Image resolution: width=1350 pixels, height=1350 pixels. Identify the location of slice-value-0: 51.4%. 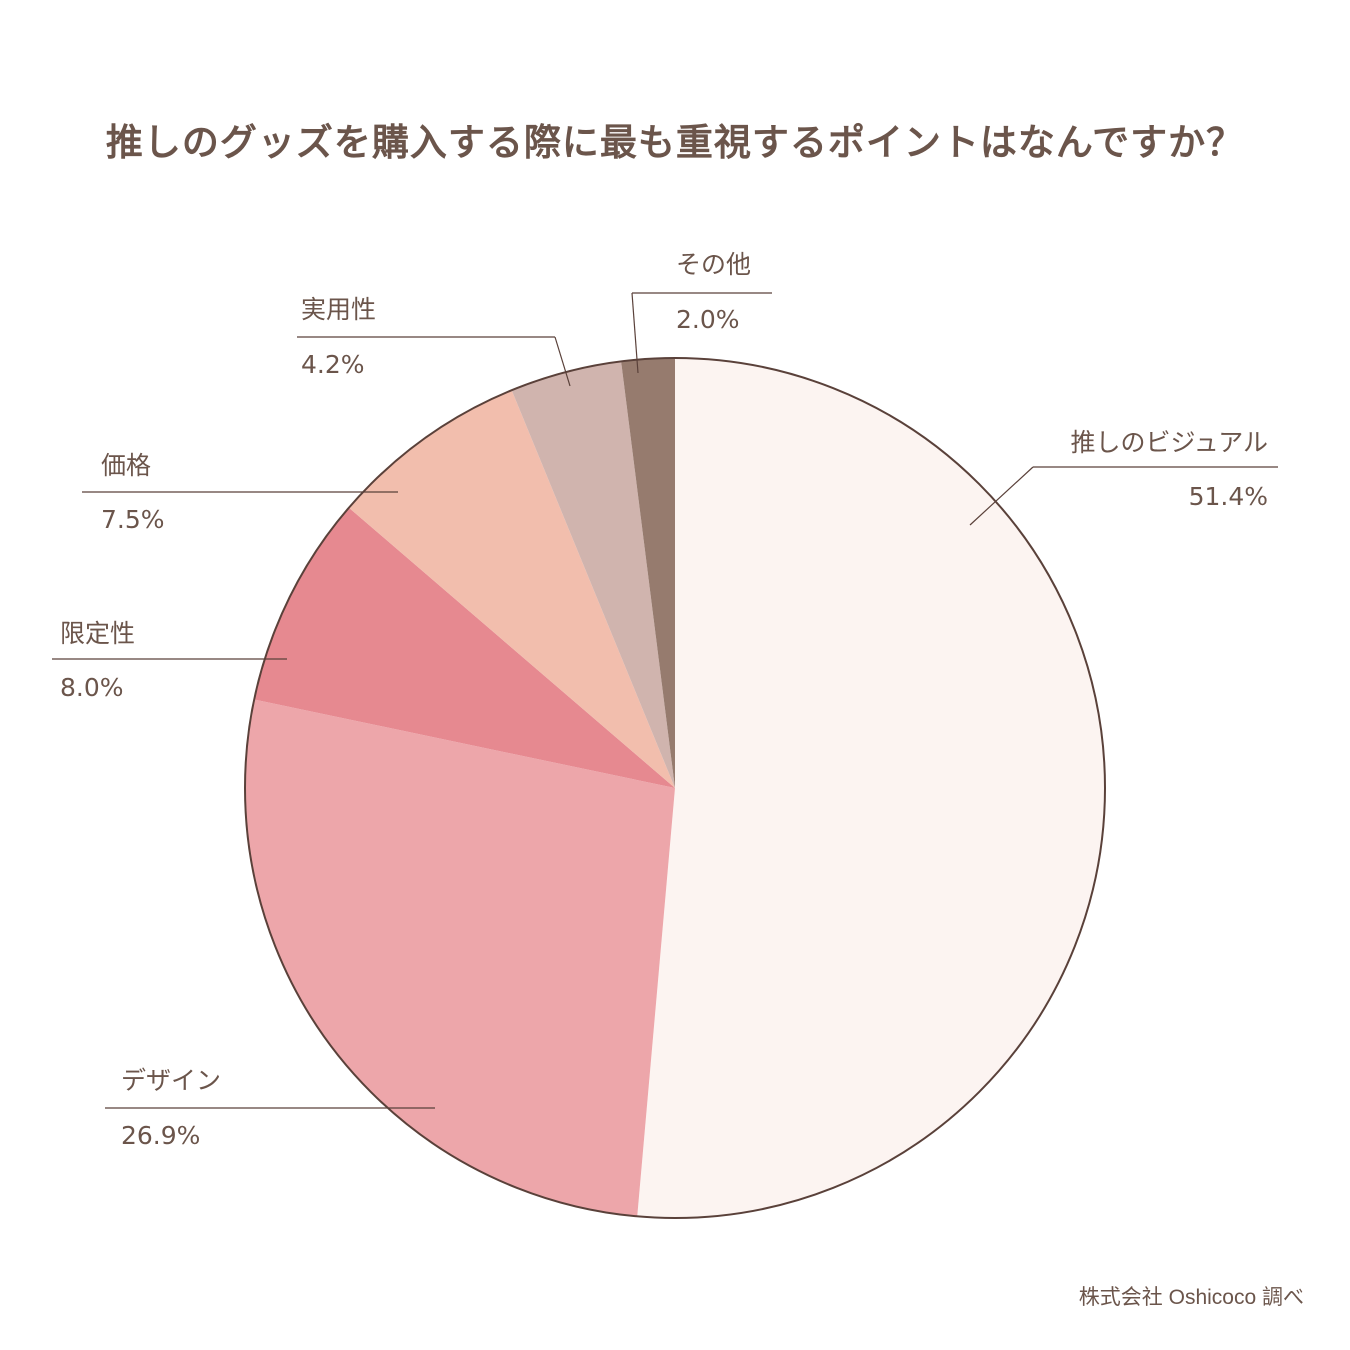
(1228, 496).